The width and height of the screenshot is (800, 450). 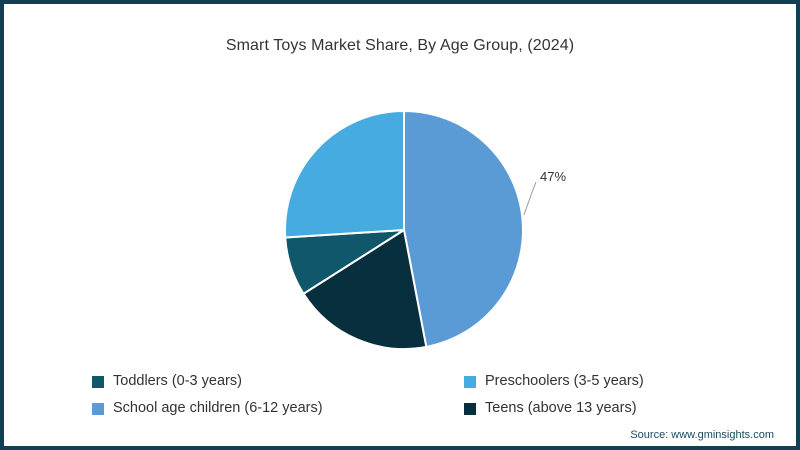 I want to click on legend-item-school-age-children: School age children (6-12 years), so click(x=278, y=408).